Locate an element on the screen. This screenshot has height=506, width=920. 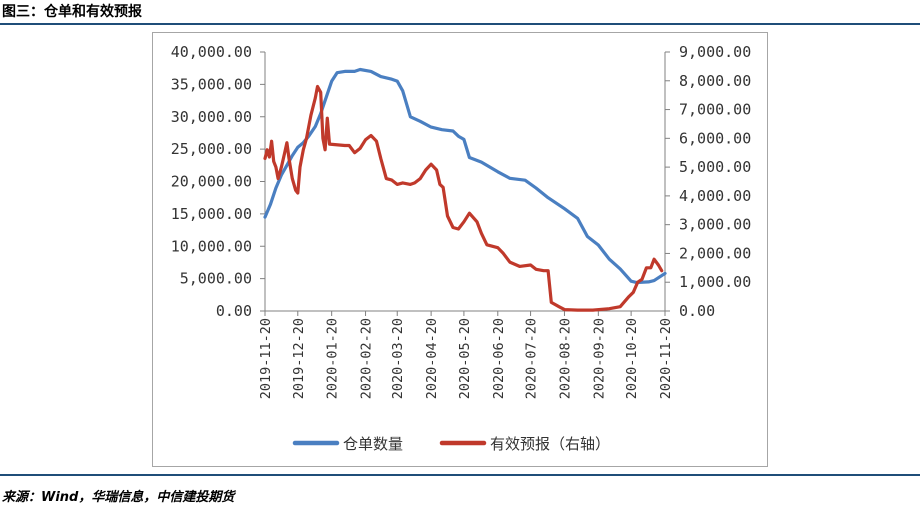
left-tick-label: 40,000.00 is located at coordinates (211, 52).